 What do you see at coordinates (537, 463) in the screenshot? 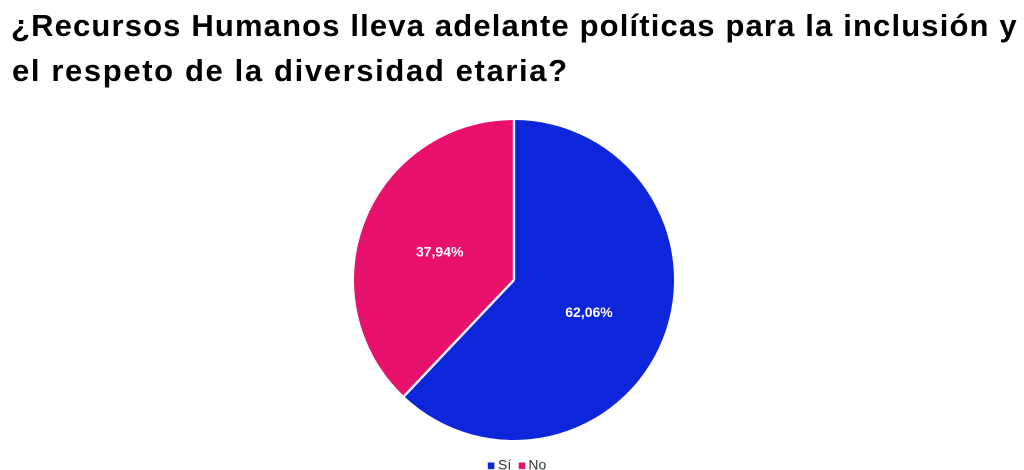
I see `svg-text: No` at bounding box center [537, 463].